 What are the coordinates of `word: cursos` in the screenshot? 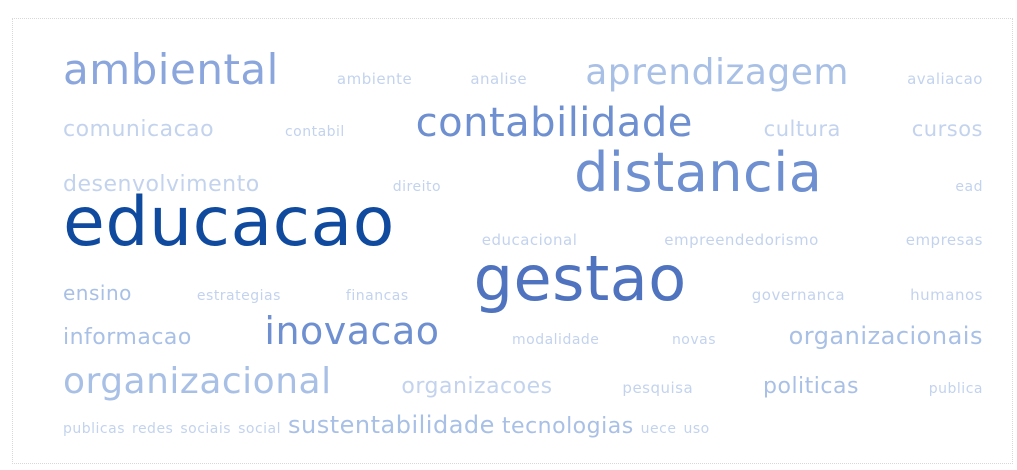 It's located at (947, 128).